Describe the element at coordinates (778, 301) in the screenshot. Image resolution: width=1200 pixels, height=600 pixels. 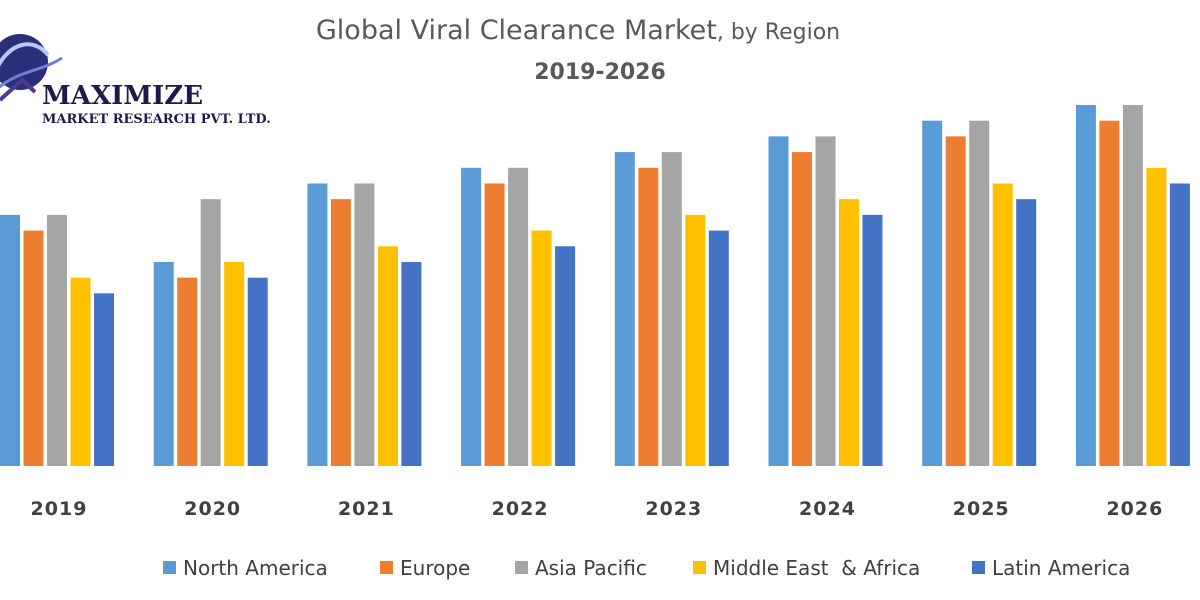
I see `bar-2024-north-america` at that location.